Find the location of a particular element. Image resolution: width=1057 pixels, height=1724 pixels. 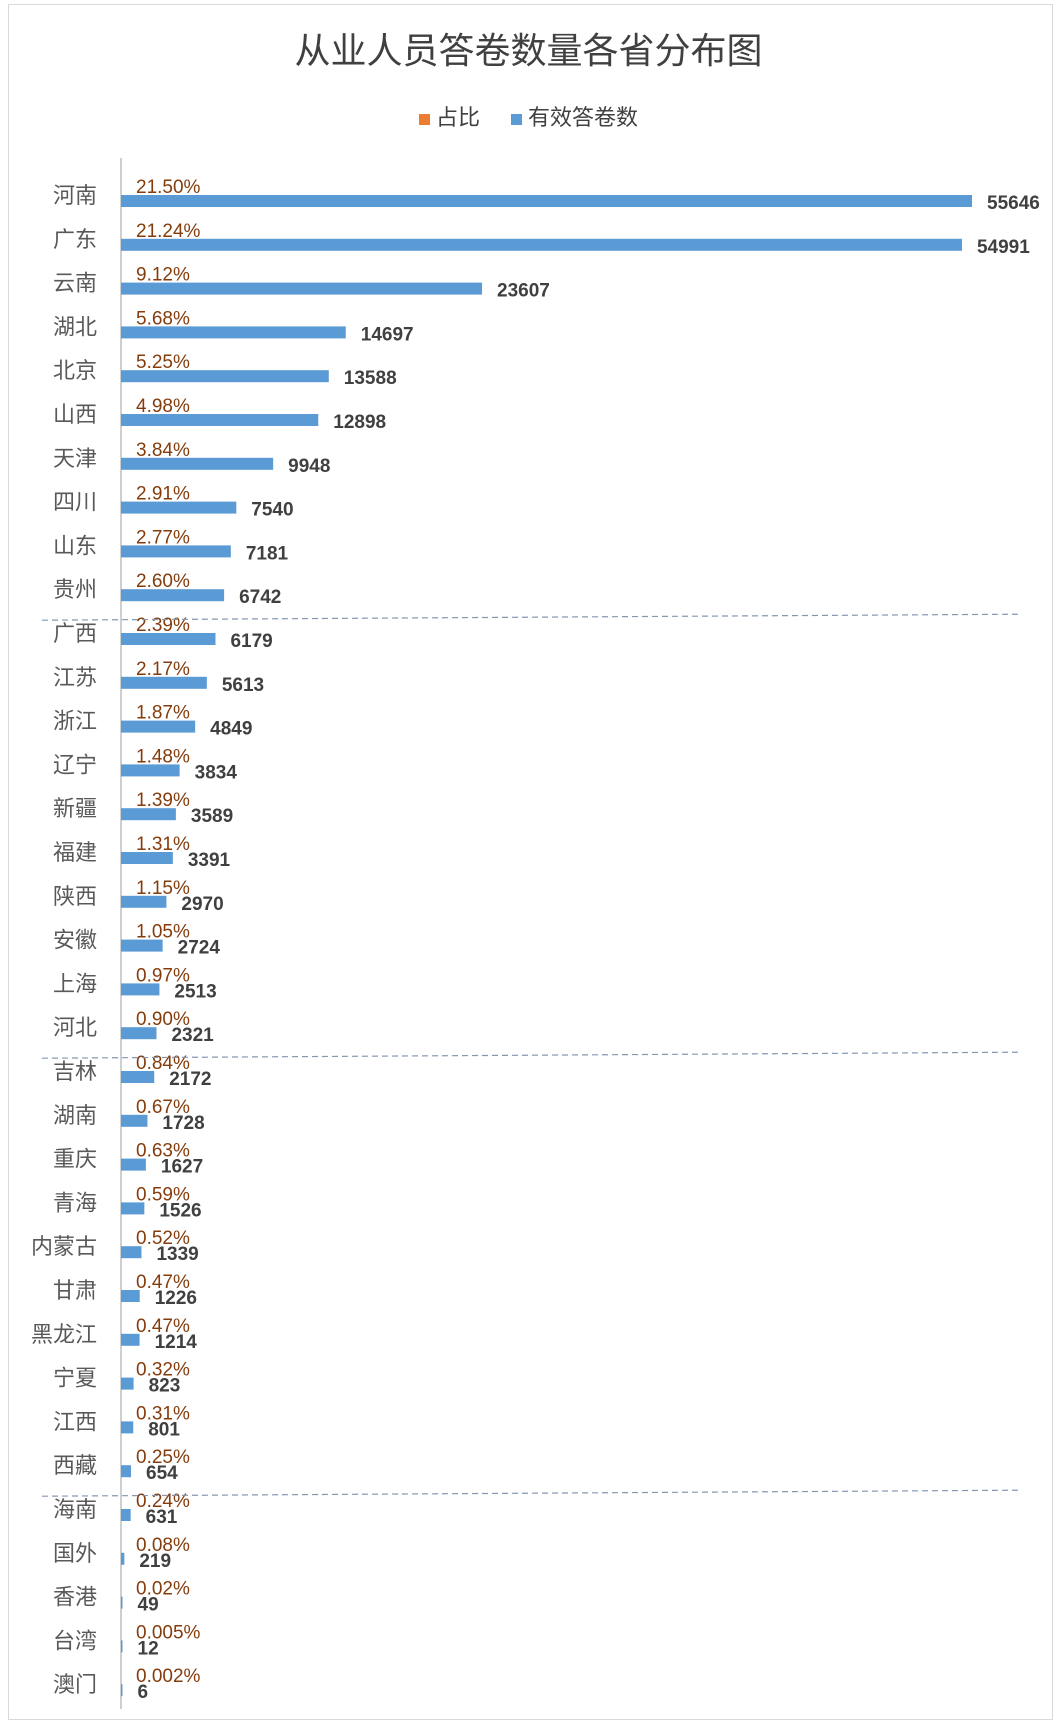

category-label: 吉林 is located at coordinates (75, 1072).